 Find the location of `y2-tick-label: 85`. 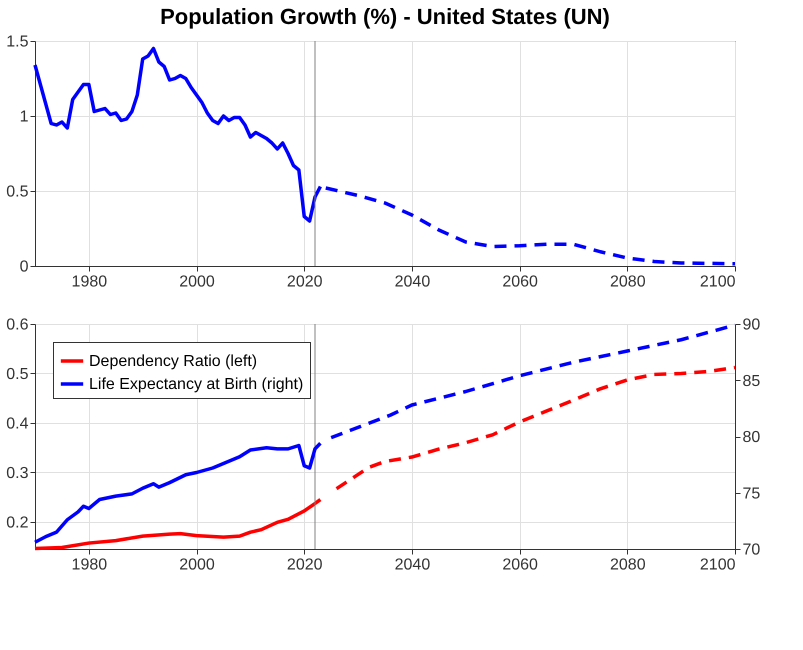

y2-tick-label: 85 is located at coordinates (751, 381).